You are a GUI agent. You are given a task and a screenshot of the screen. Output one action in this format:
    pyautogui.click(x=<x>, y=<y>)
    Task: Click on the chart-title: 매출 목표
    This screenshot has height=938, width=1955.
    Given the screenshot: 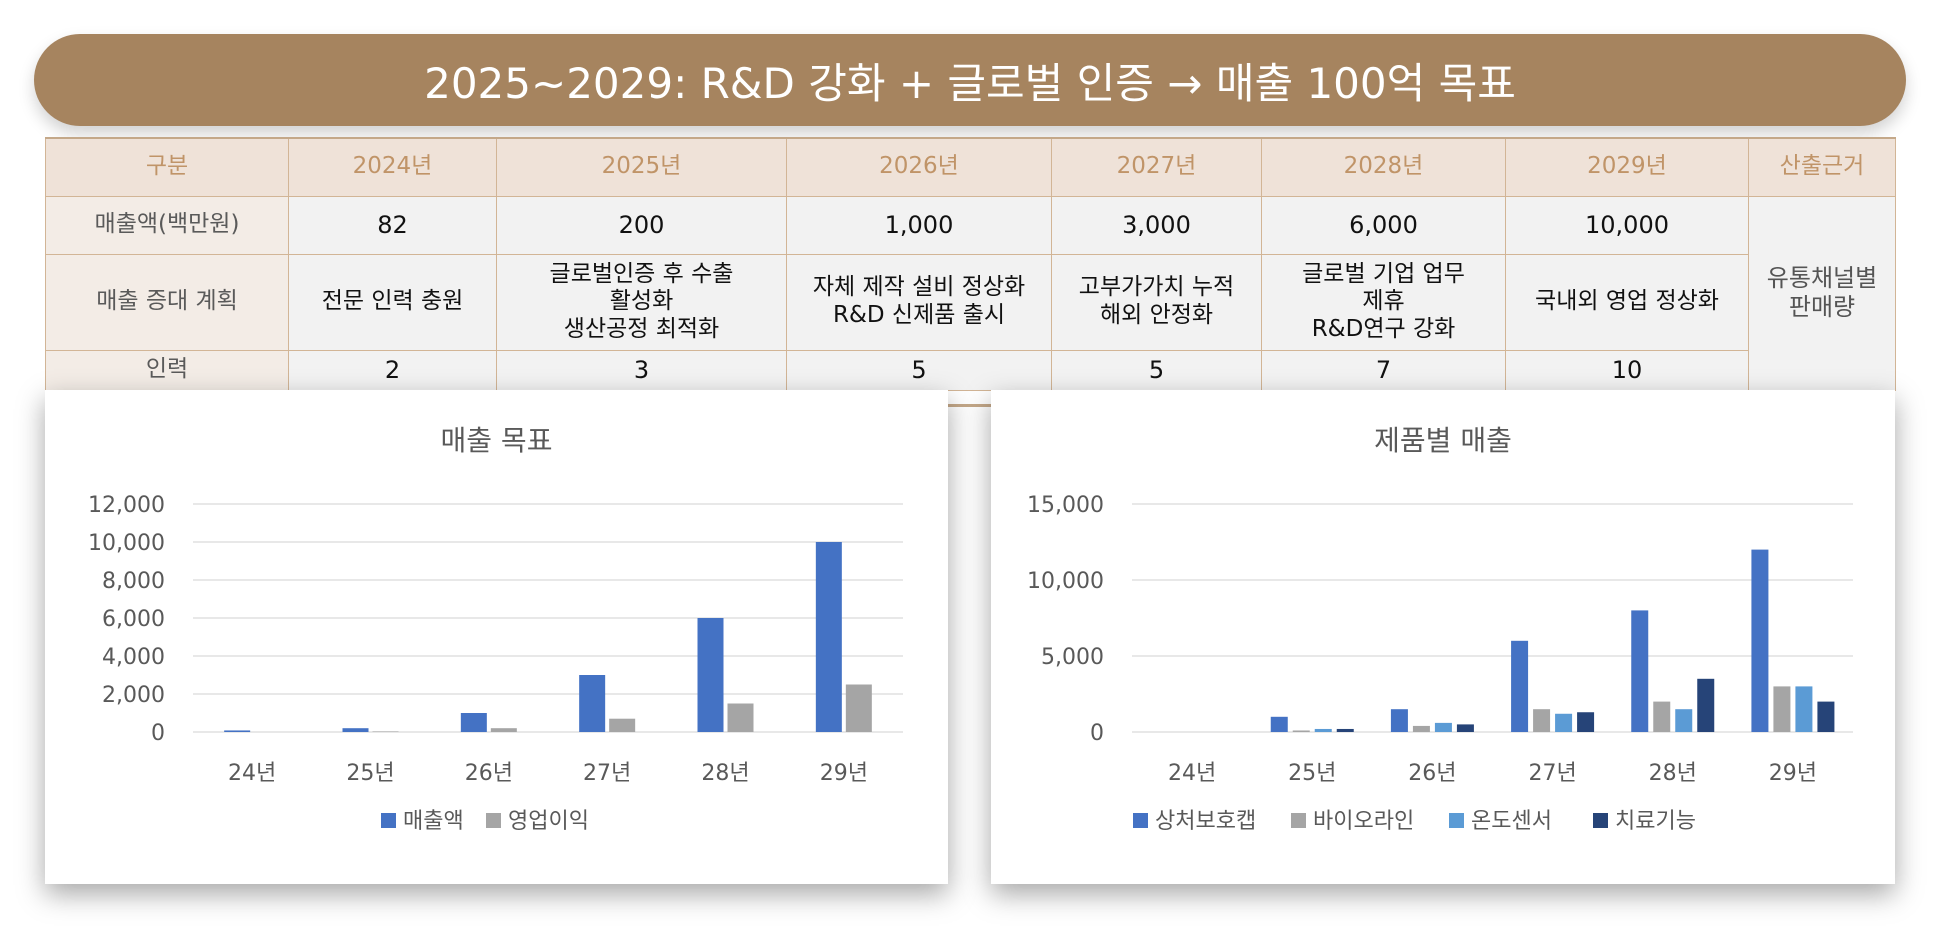 What is the action you would take?
    pyautogui.click(x=497, y=440)
    